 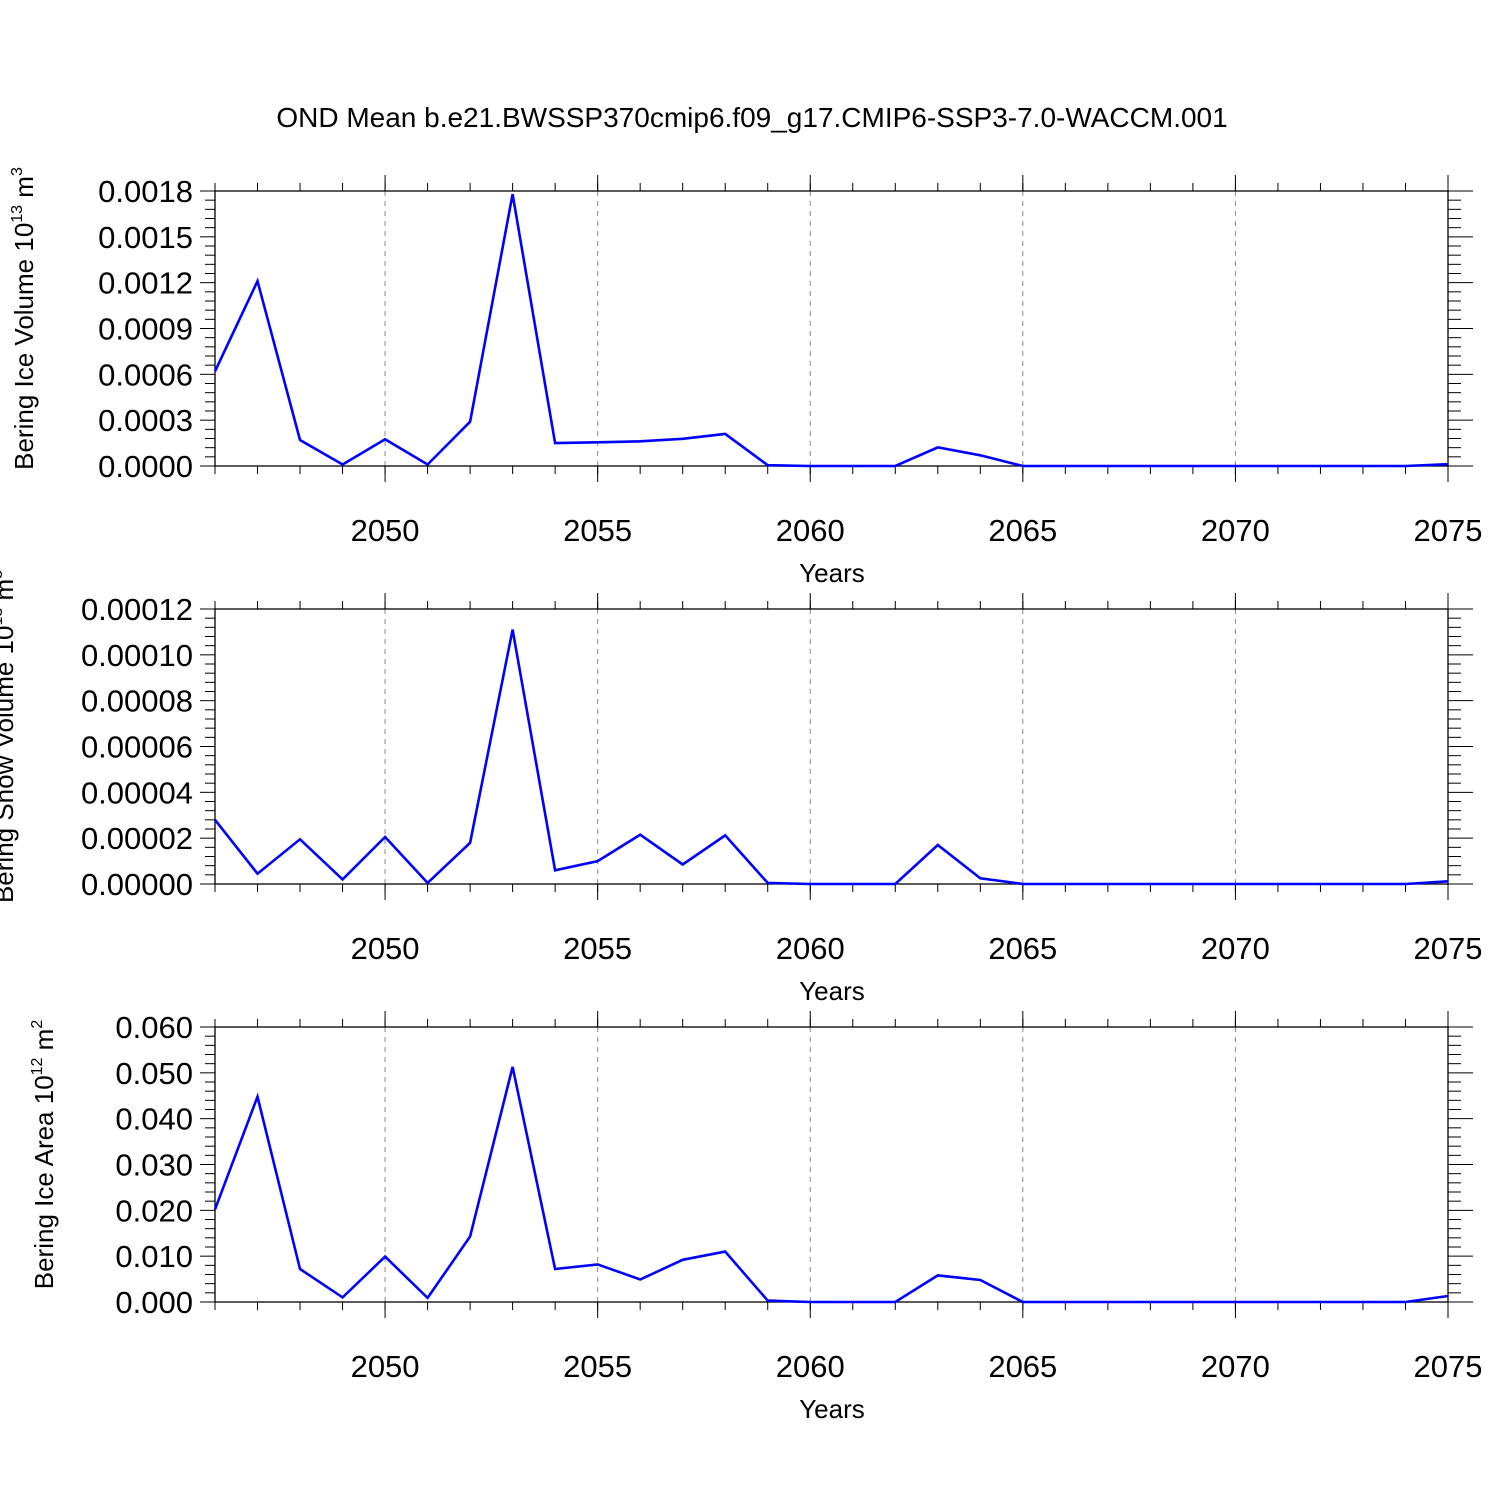 What do you see at coordinates (154, 1073) in the screenshot?
I see `y-tick-label: 0.050` at bounding box center [154, 1073].